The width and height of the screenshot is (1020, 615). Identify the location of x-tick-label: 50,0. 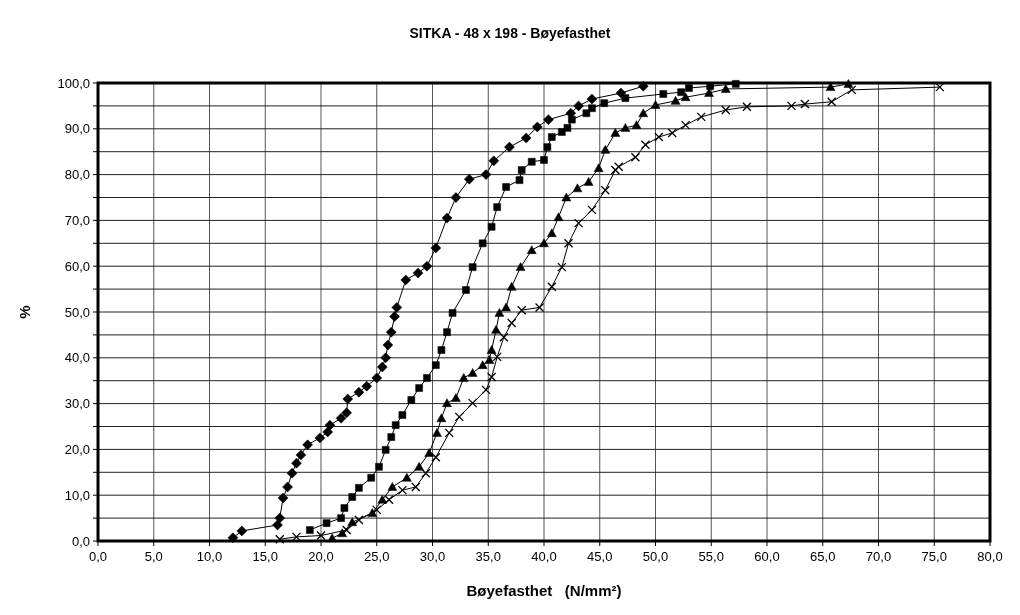
(655, 556).